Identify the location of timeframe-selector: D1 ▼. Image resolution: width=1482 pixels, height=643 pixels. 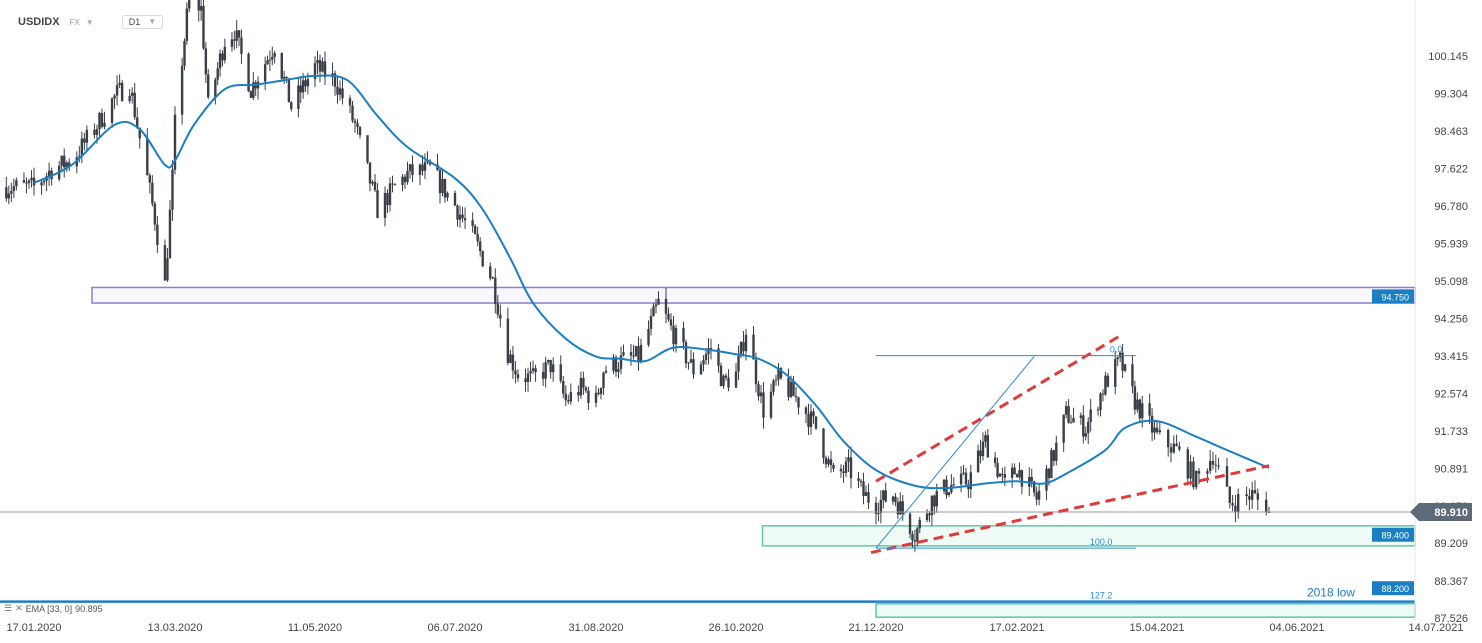
(142, 22).